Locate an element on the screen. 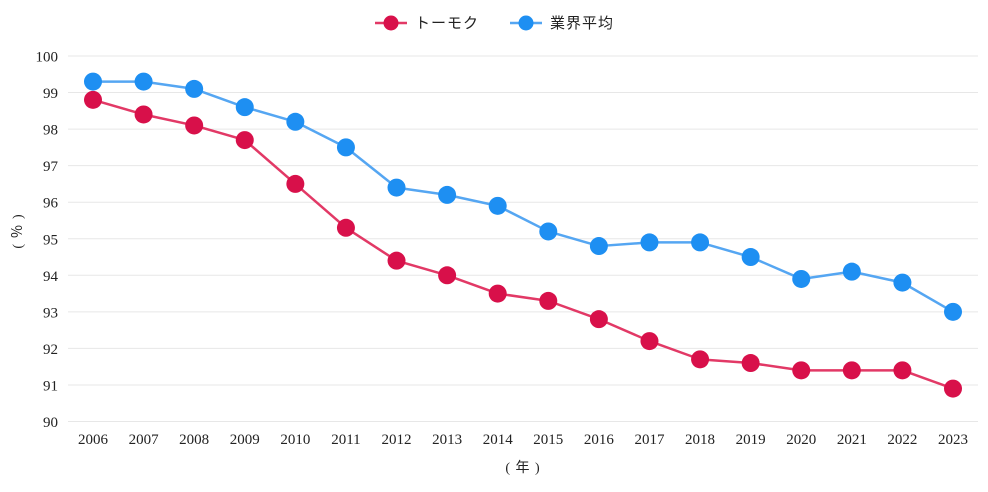  x-tick-label-2008: 2008 is located at coordinates (194, 440).